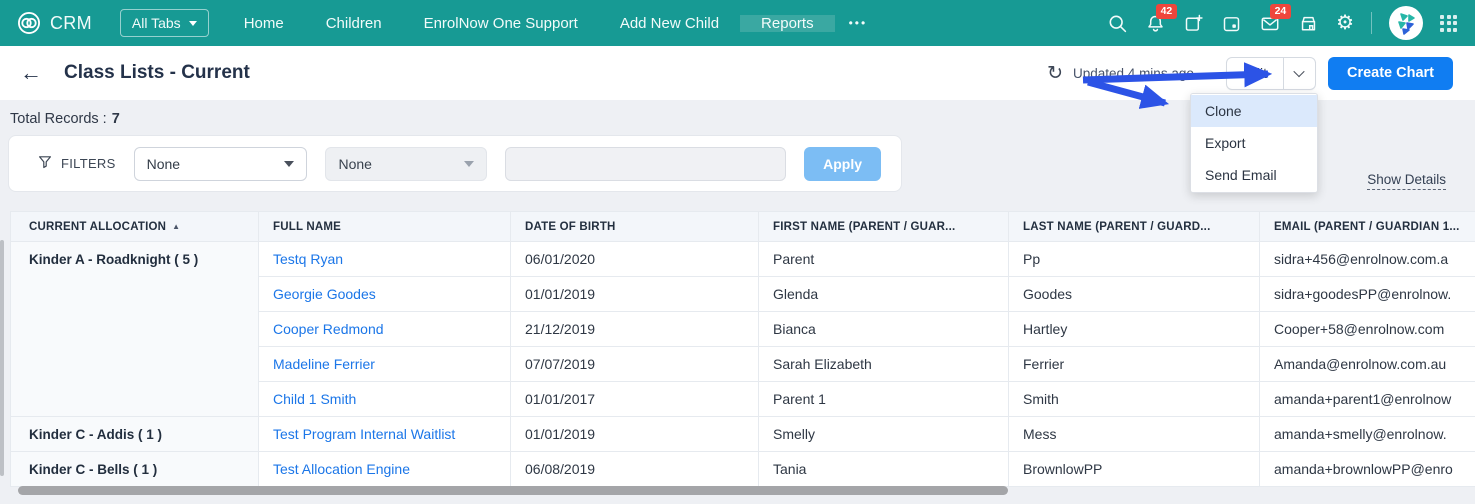 This screenshot has height=504, width=1475. What do you see at coordinates (1367, 259) in the screenshot?
I see `email-cell: sidra+456@enrolnow.com.a` at bounding box center [1367, 259].